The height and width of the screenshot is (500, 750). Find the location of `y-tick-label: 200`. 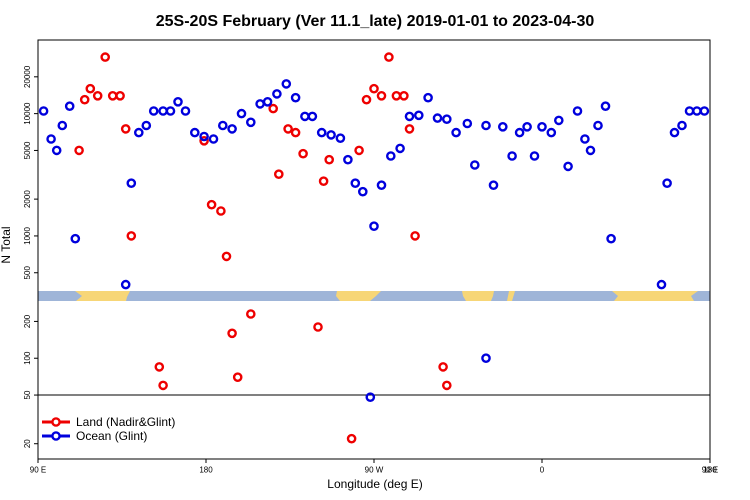

y-tick-label: 200 is located at coordinates (27, 321).